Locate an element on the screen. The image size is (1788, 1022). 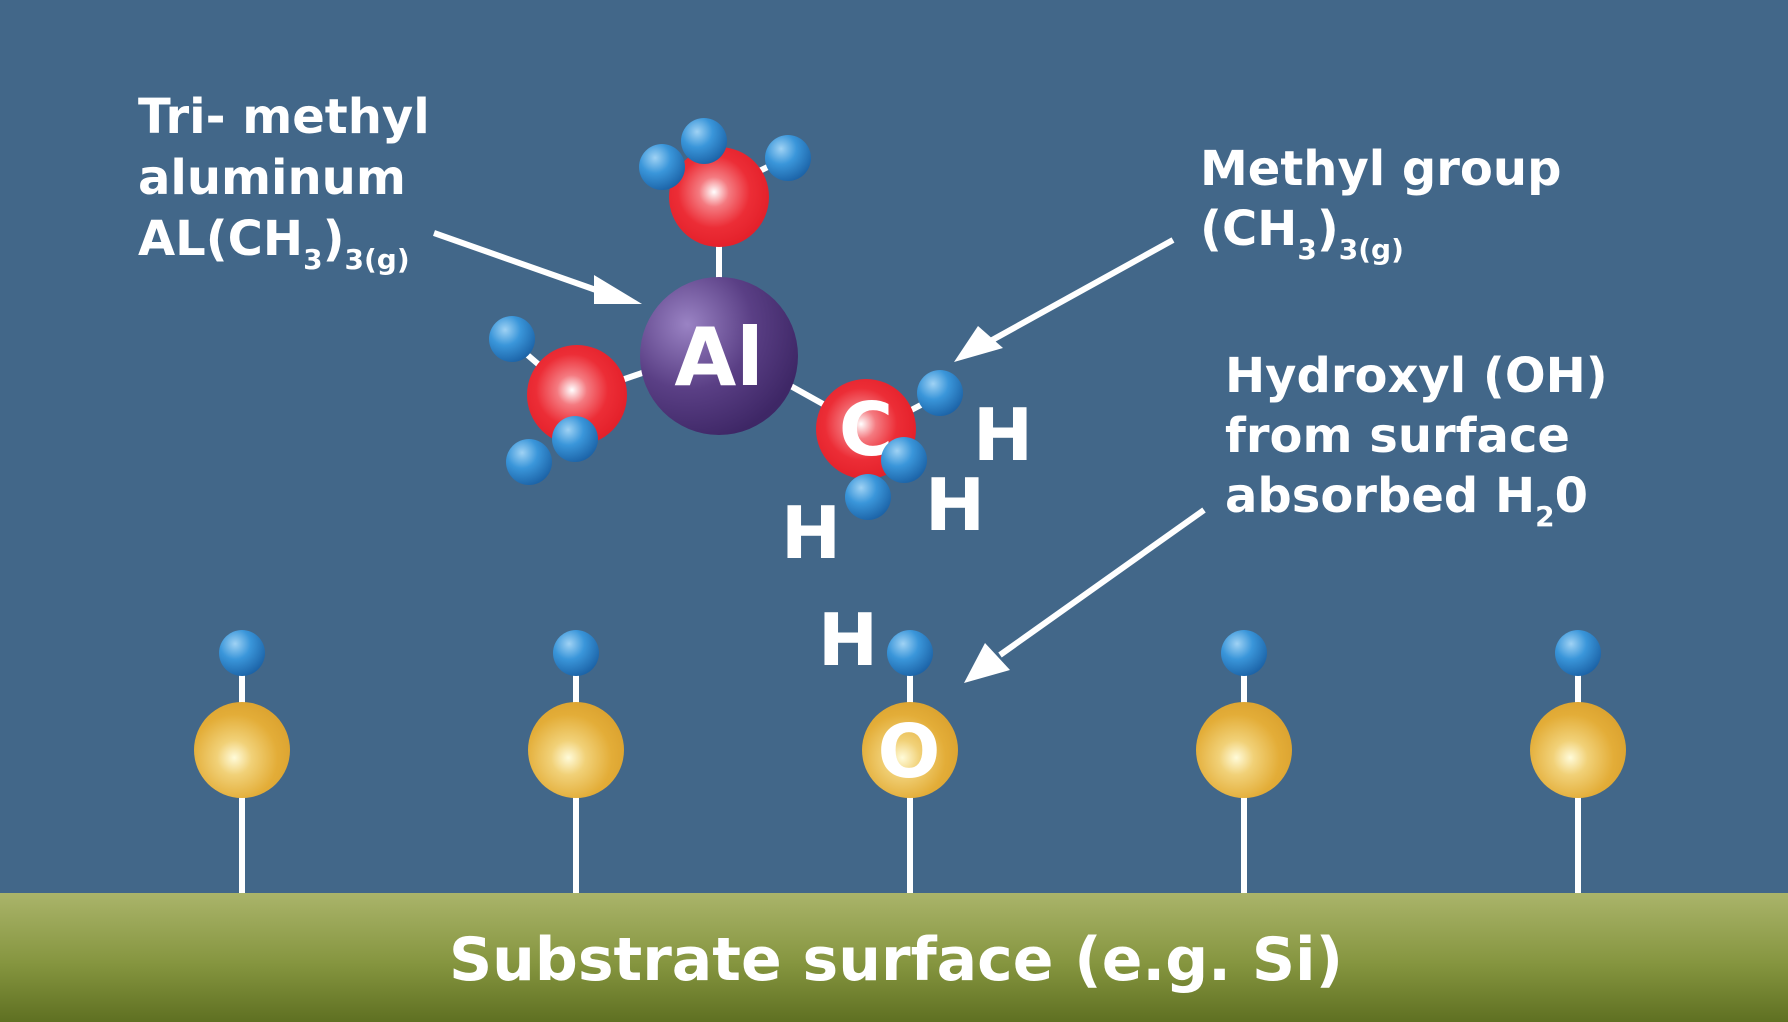
substrate-label: Substrate surface (e.g. Si) is located at coordinates (896, 960).